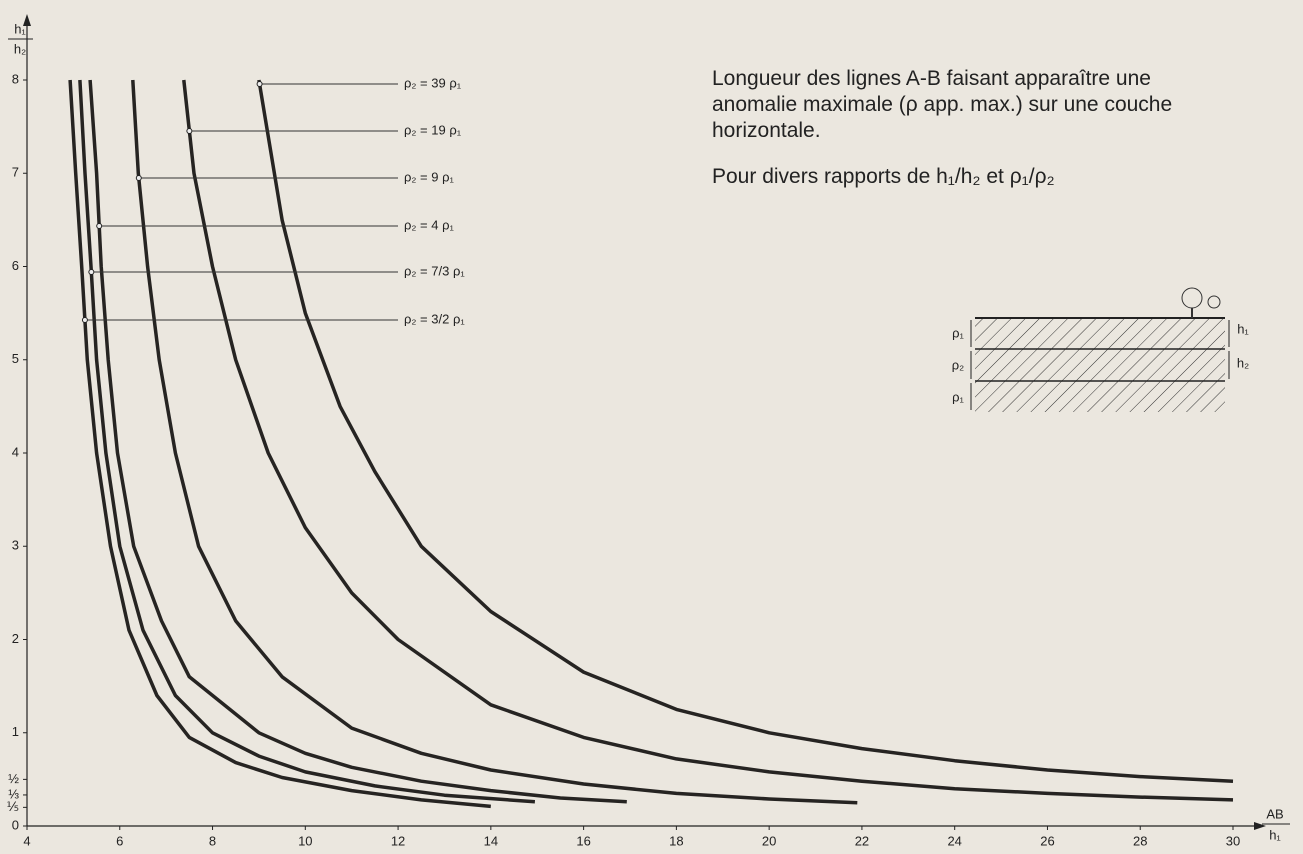 The image size is (1303, 854). What do you see at coordinates (15, 78) in the screenshot?
I see `y-tick-label: 8` at bounding box center [15, 78].